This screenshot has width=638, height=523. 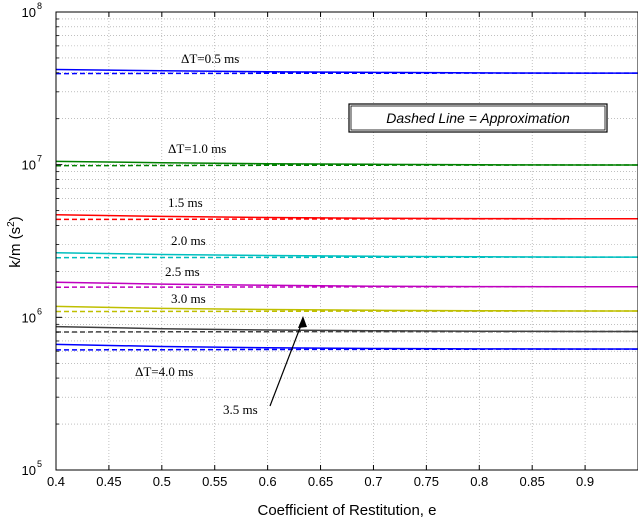 I want to click on x-tick-label: 0.65, so click(x=320, y=481).